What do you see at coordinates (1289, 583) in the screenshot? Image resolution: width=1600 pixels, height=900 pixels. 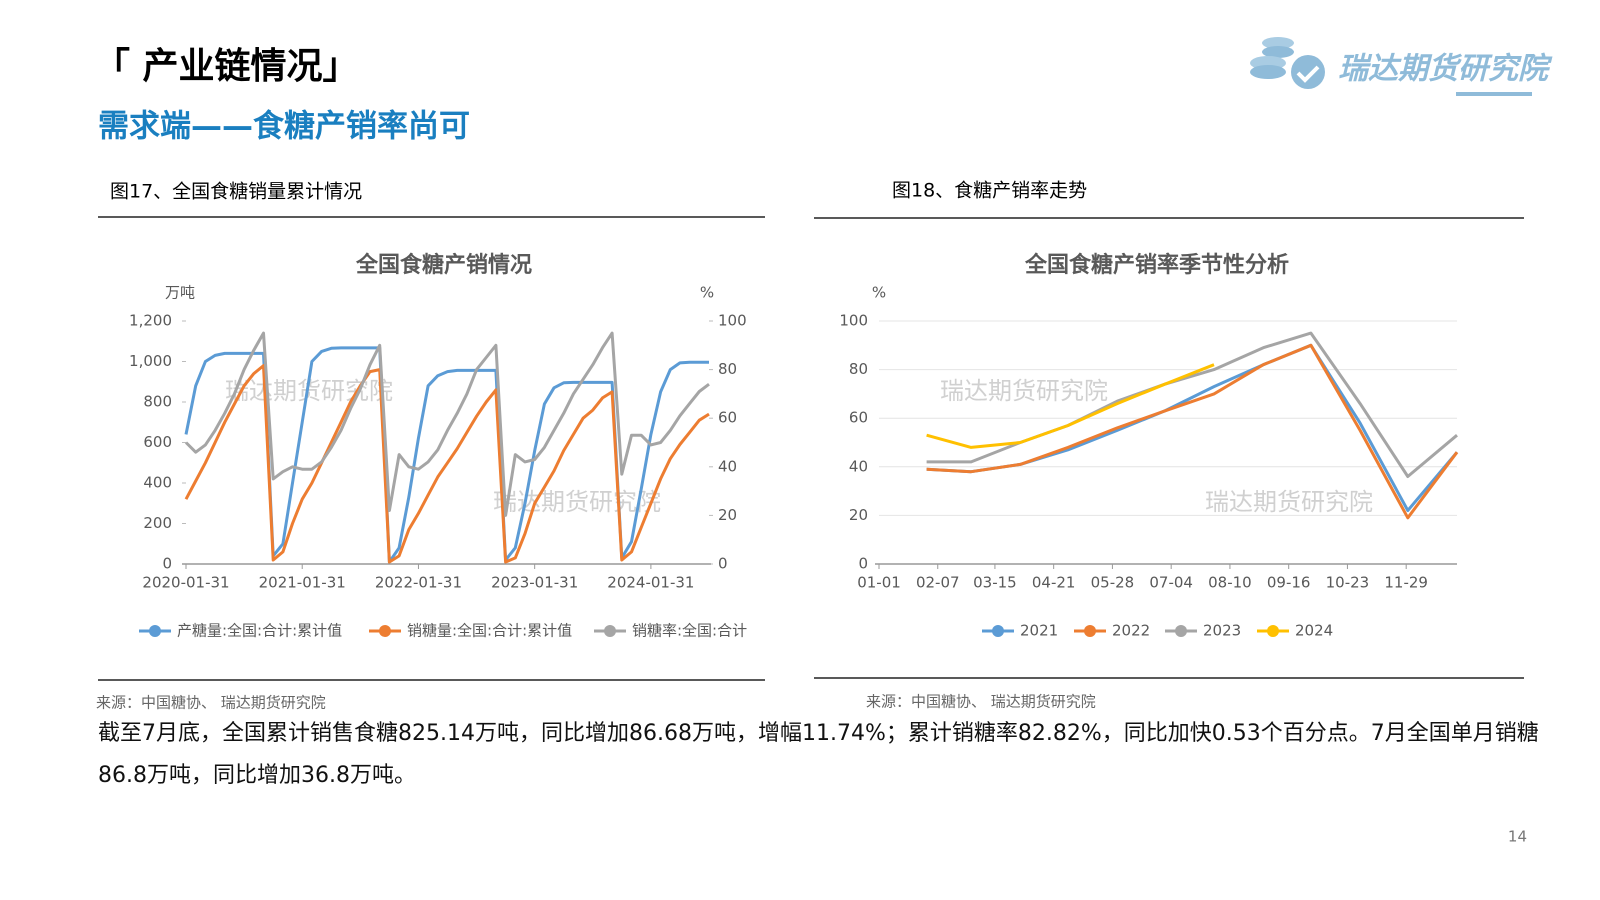 I see `x-tick-label: 09-16` at bounding box center [1289, 583].